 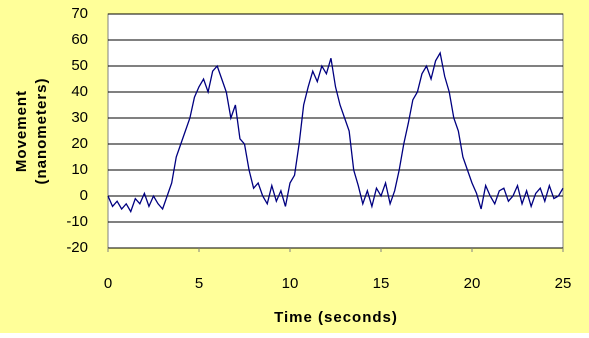 I want to click on y-tick-label: 60, so click(x=79, y=39).